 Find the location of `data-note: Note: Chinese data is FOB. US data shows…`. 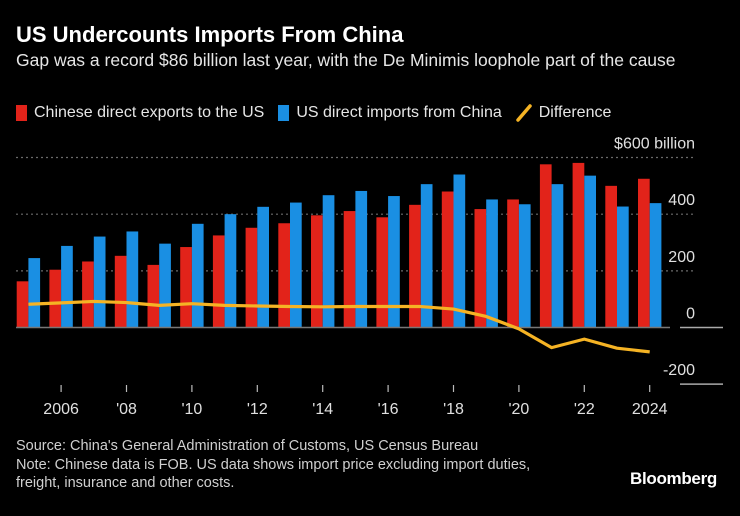

data-note: Note: Chinese data is FOB. US data shows… is located at coordinates (273, 474).